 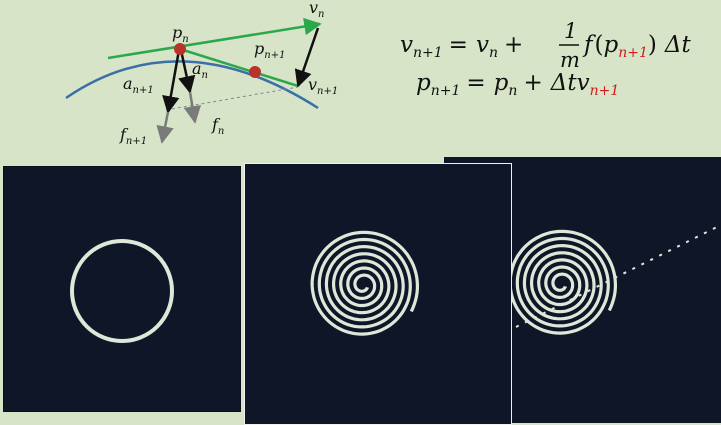 I want to click on spiral-escape-orbit-plot, so click(x=614, y=279).